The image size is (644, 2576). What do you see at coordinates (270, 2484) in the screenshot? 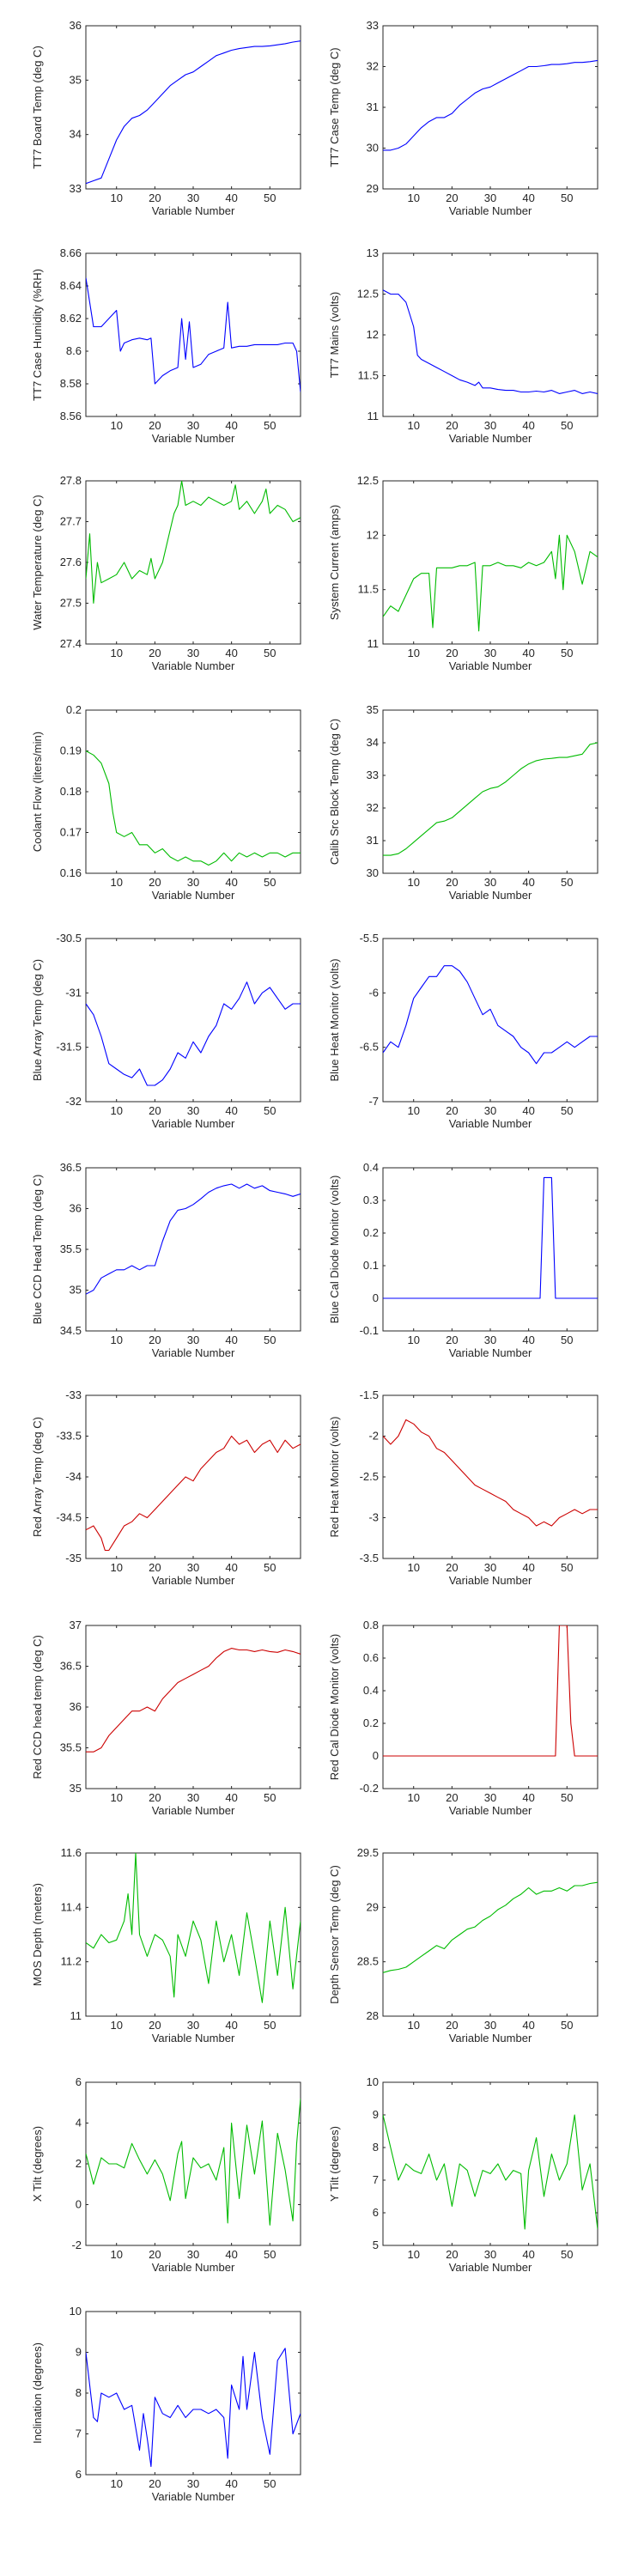
I see `chart-21-x-tick-label: 50` at bounding box center [270, 2484].